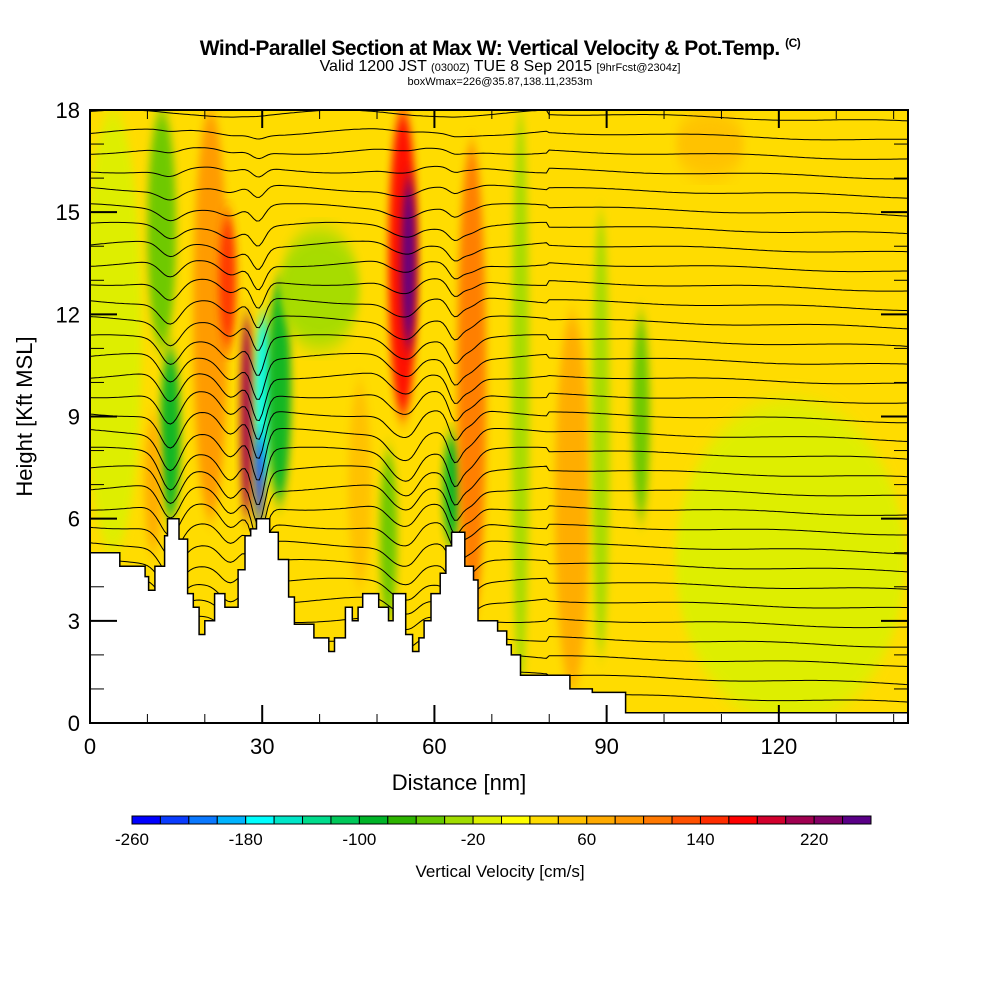 Image resolution: width=1000 pixels, height=1000 pixels. Describe the element at coordinates (473, 839) in the screenshot. I see `colorbar-tick-label: -20` at that location.